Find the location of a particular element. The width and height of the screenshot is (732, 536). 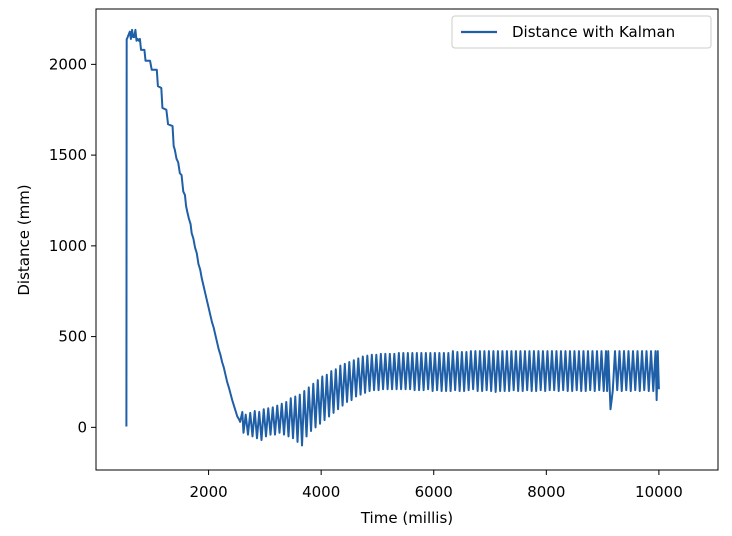

x-tick-label: 8000 is located at coordinates (546, 492).